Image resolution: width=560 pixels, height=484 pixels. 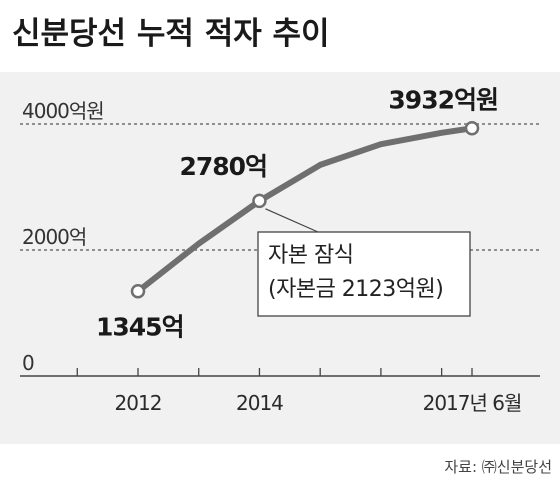 What do you see at coordinates (138, 403) in the screenshot?
I see `x-tick-label: 2012` at bounding box center [138, 403].